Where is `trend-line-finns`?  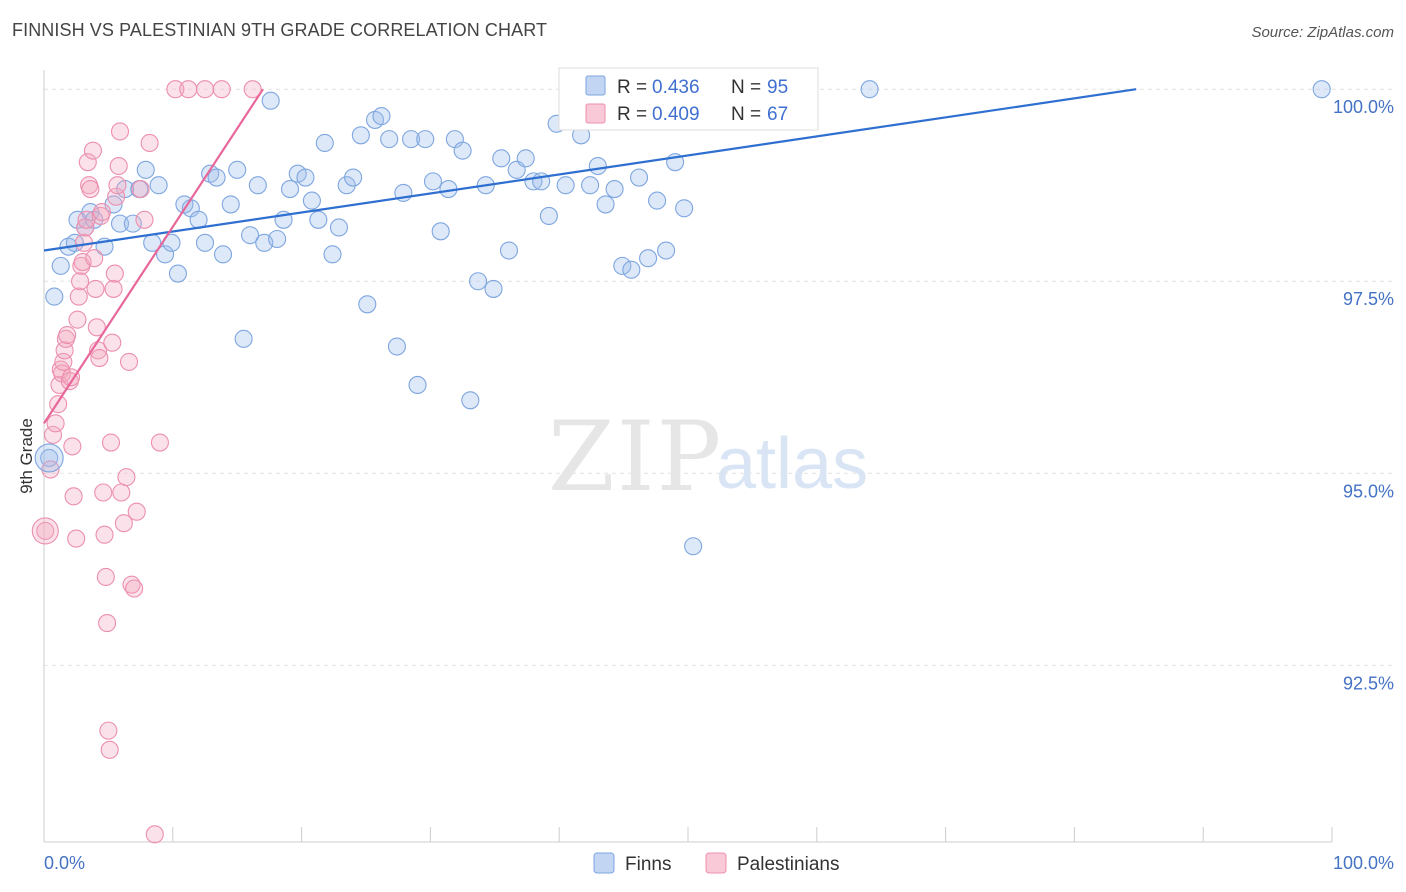
trend-line-finns is located at coordinates (590, 170).